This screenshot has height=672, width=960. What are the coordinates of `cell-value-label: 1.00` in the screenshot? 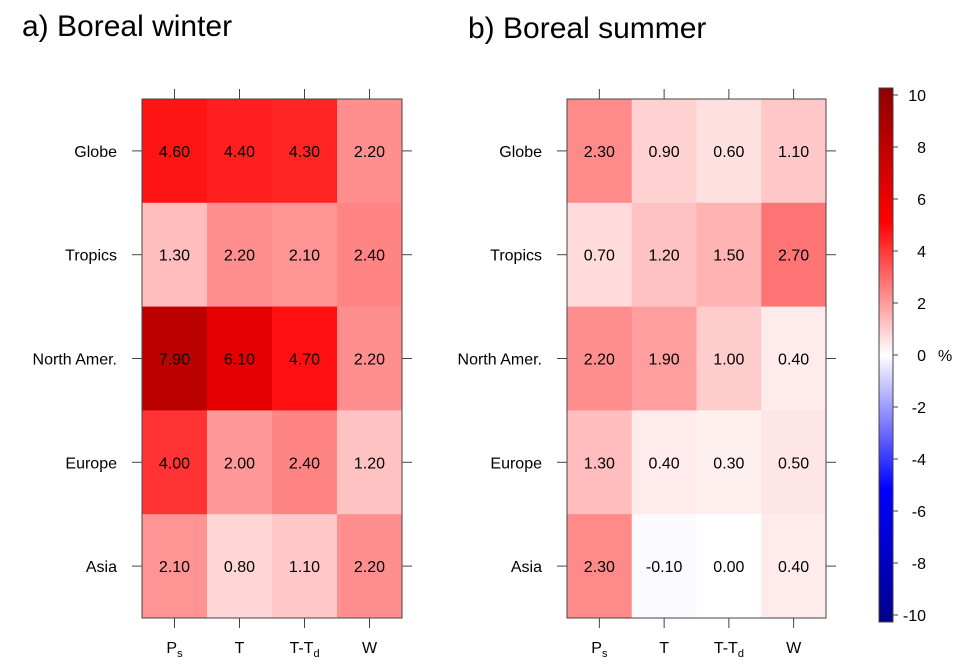 It's located at (728, 360).